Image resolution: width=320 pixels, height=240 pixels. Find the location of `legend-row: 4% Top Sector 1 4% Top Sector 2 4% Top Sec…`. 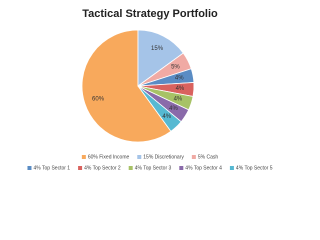

legend-row: 4% Top Sector 1 4% Top Sector 2 4% Top Sec… is located at coordinates (150, 168).